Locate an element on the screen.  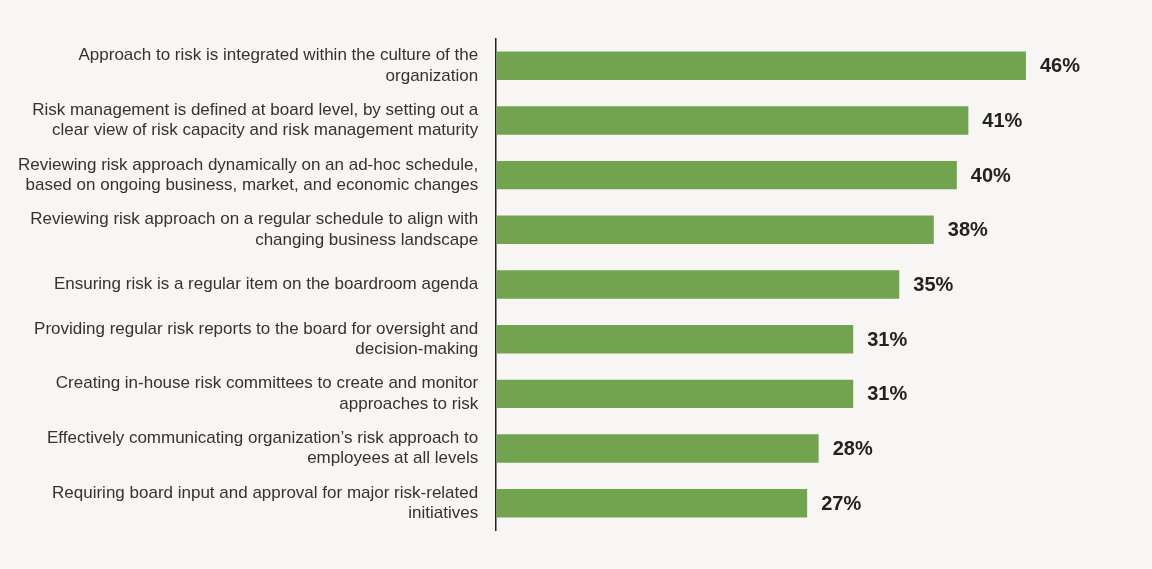
y-tick-label: Providing regular risk reports to the board for oversight and decision-making is located at coordinates (256, 338).